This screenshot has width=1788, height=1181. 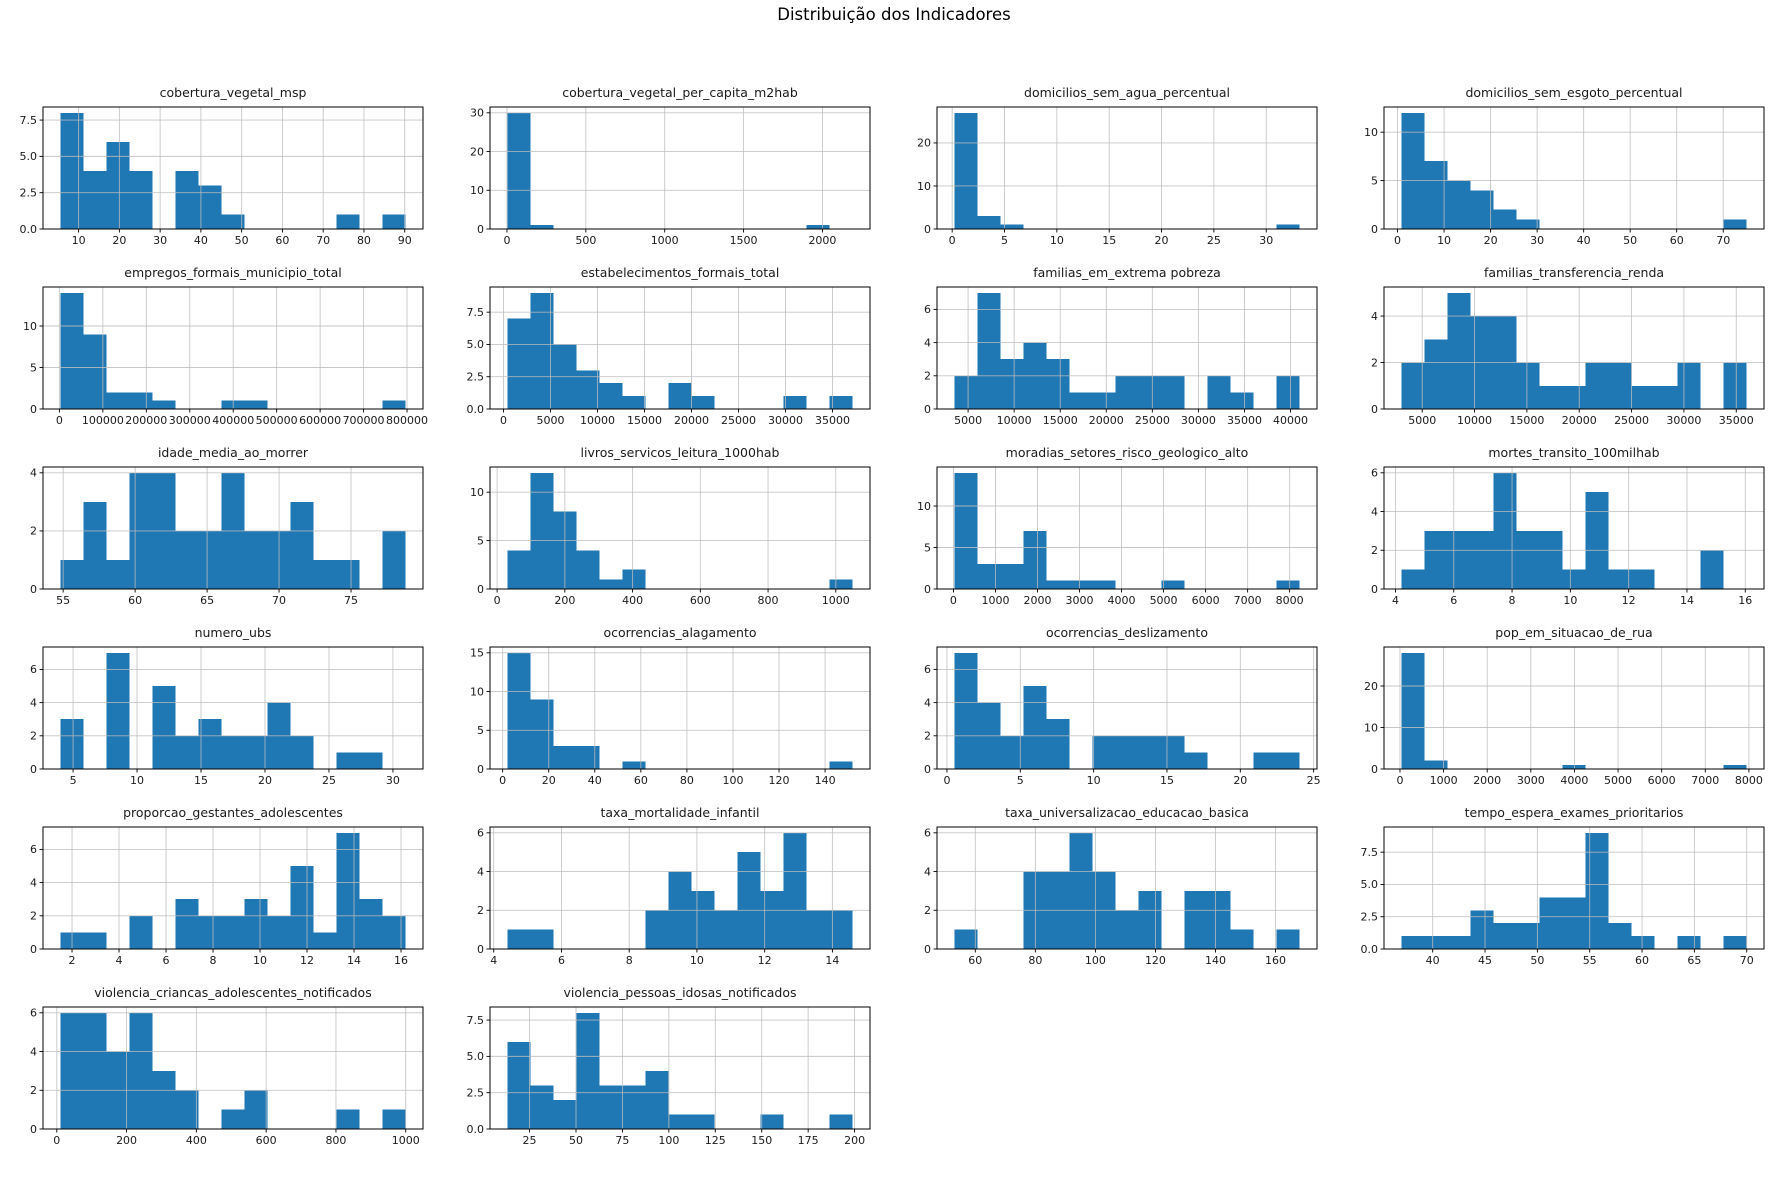 What do you see at coordinates (477, 113) in the screenshot?
I see `y-tick-label: 30` at bounding box center [477, 113].